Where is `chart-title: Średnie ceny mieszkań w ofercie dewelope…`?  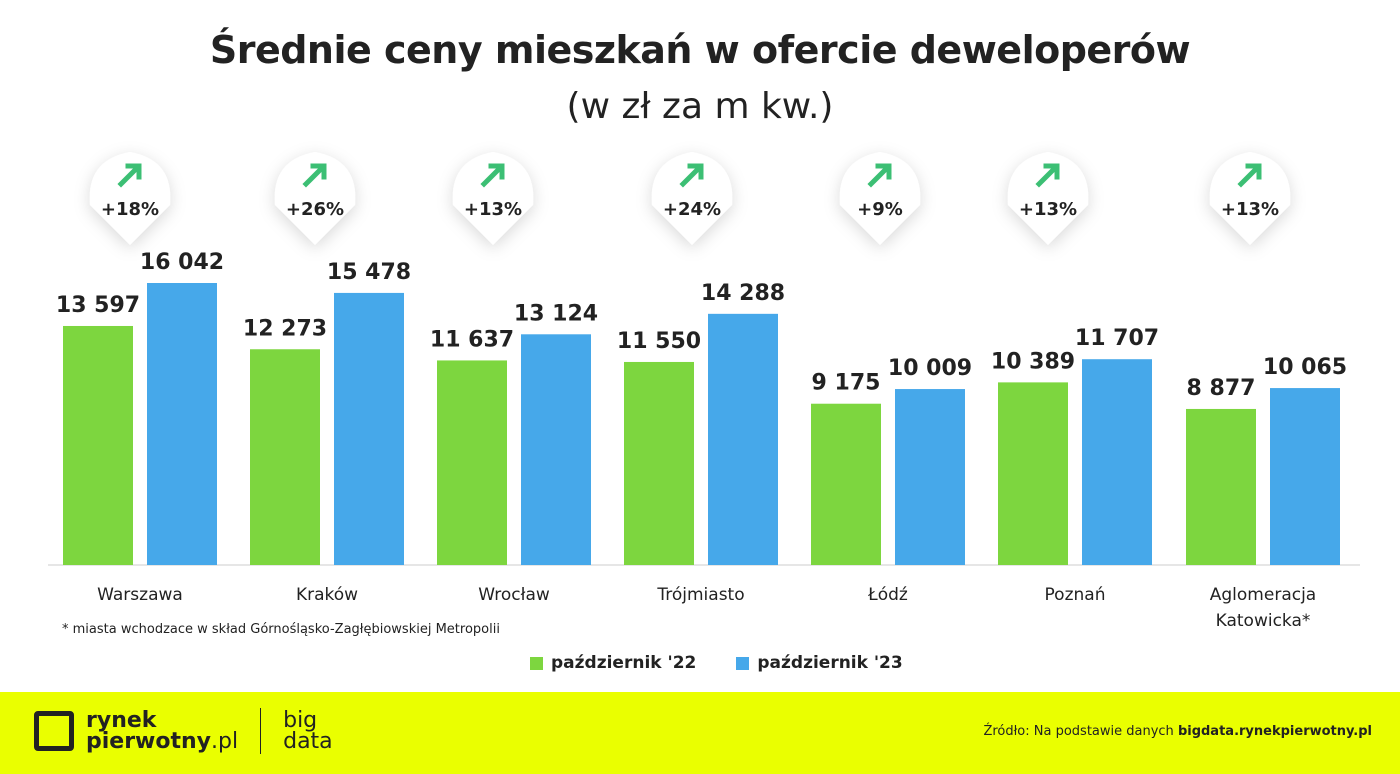 chart-title: Średnie ceny mieszkań w ofercie dewelope… is located at coordinates (700, 50).